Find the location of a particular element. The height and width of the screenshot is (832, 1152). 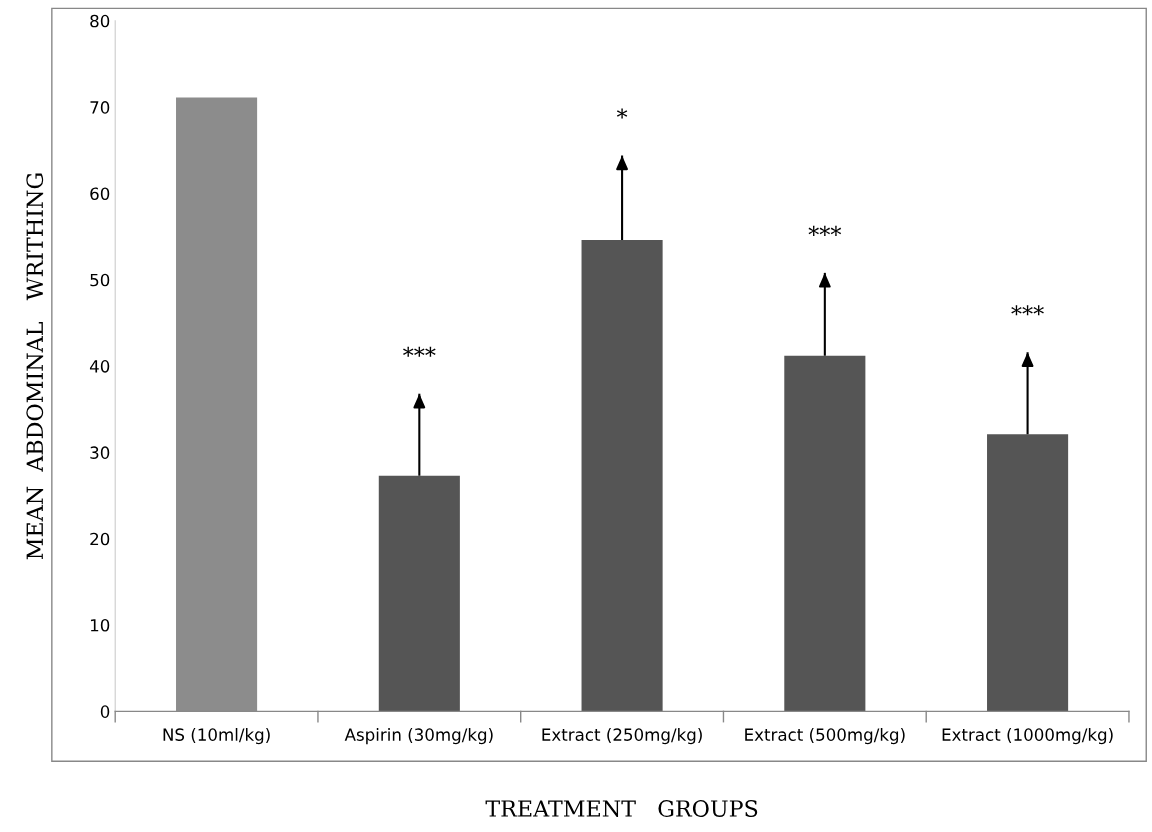

x-axis-title: TREATMENT GROUPS is located at coordinates (621, 808).